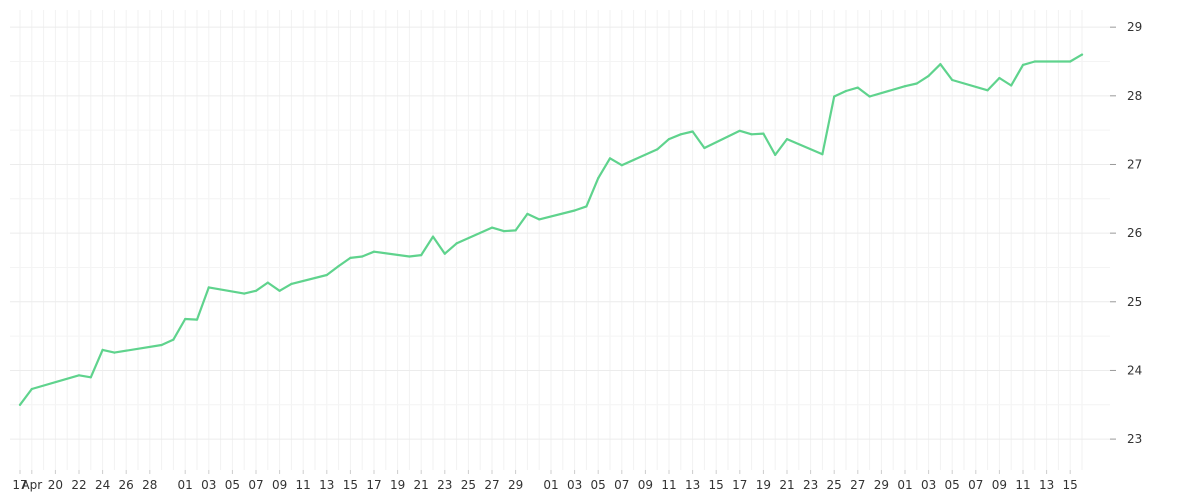 The width and height of the screenshot is (1200, 500). I want to click on x-tick-label: 24, so click(102, 485).